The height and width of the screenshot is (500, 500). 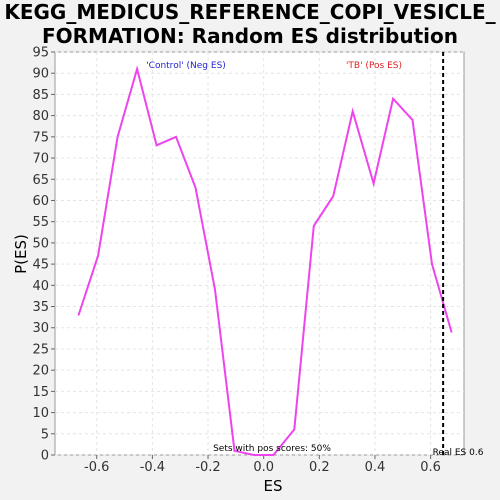 What do you see at coordinates (40, 137) in the screenshot?
I see `y-tick-label: 75` at bounding box center [40, 137].